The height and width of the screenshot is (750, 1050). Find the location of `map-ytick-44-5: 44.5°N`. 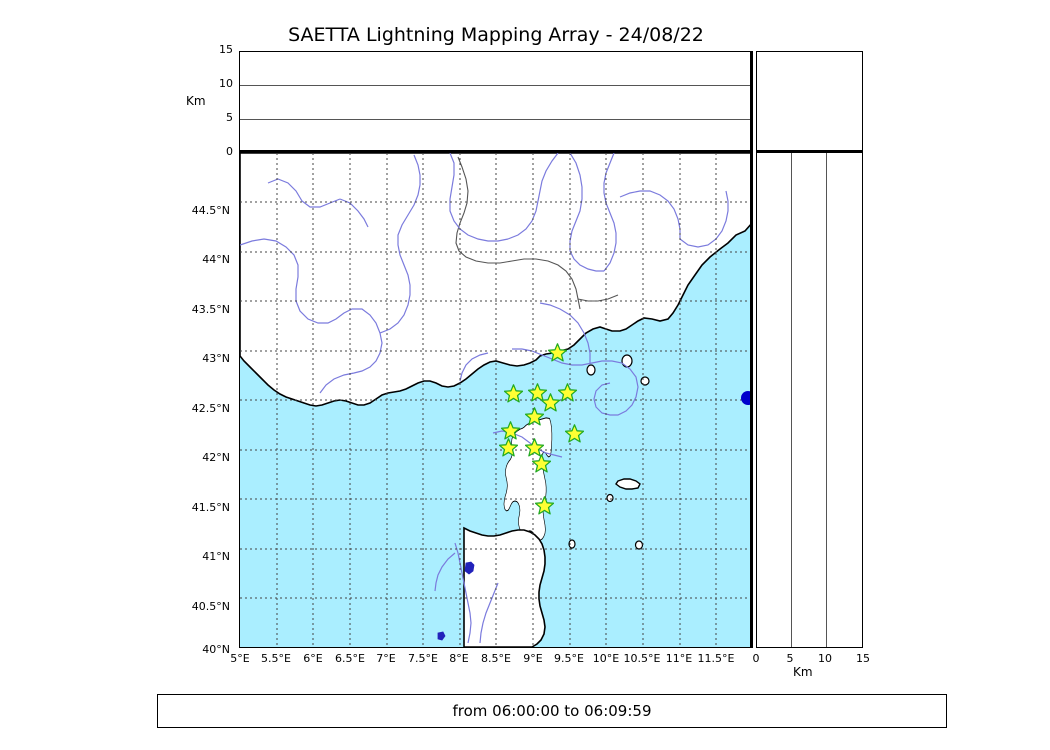

map-ytick-44-5: 44.5°N is located at coordinates (210, 210).